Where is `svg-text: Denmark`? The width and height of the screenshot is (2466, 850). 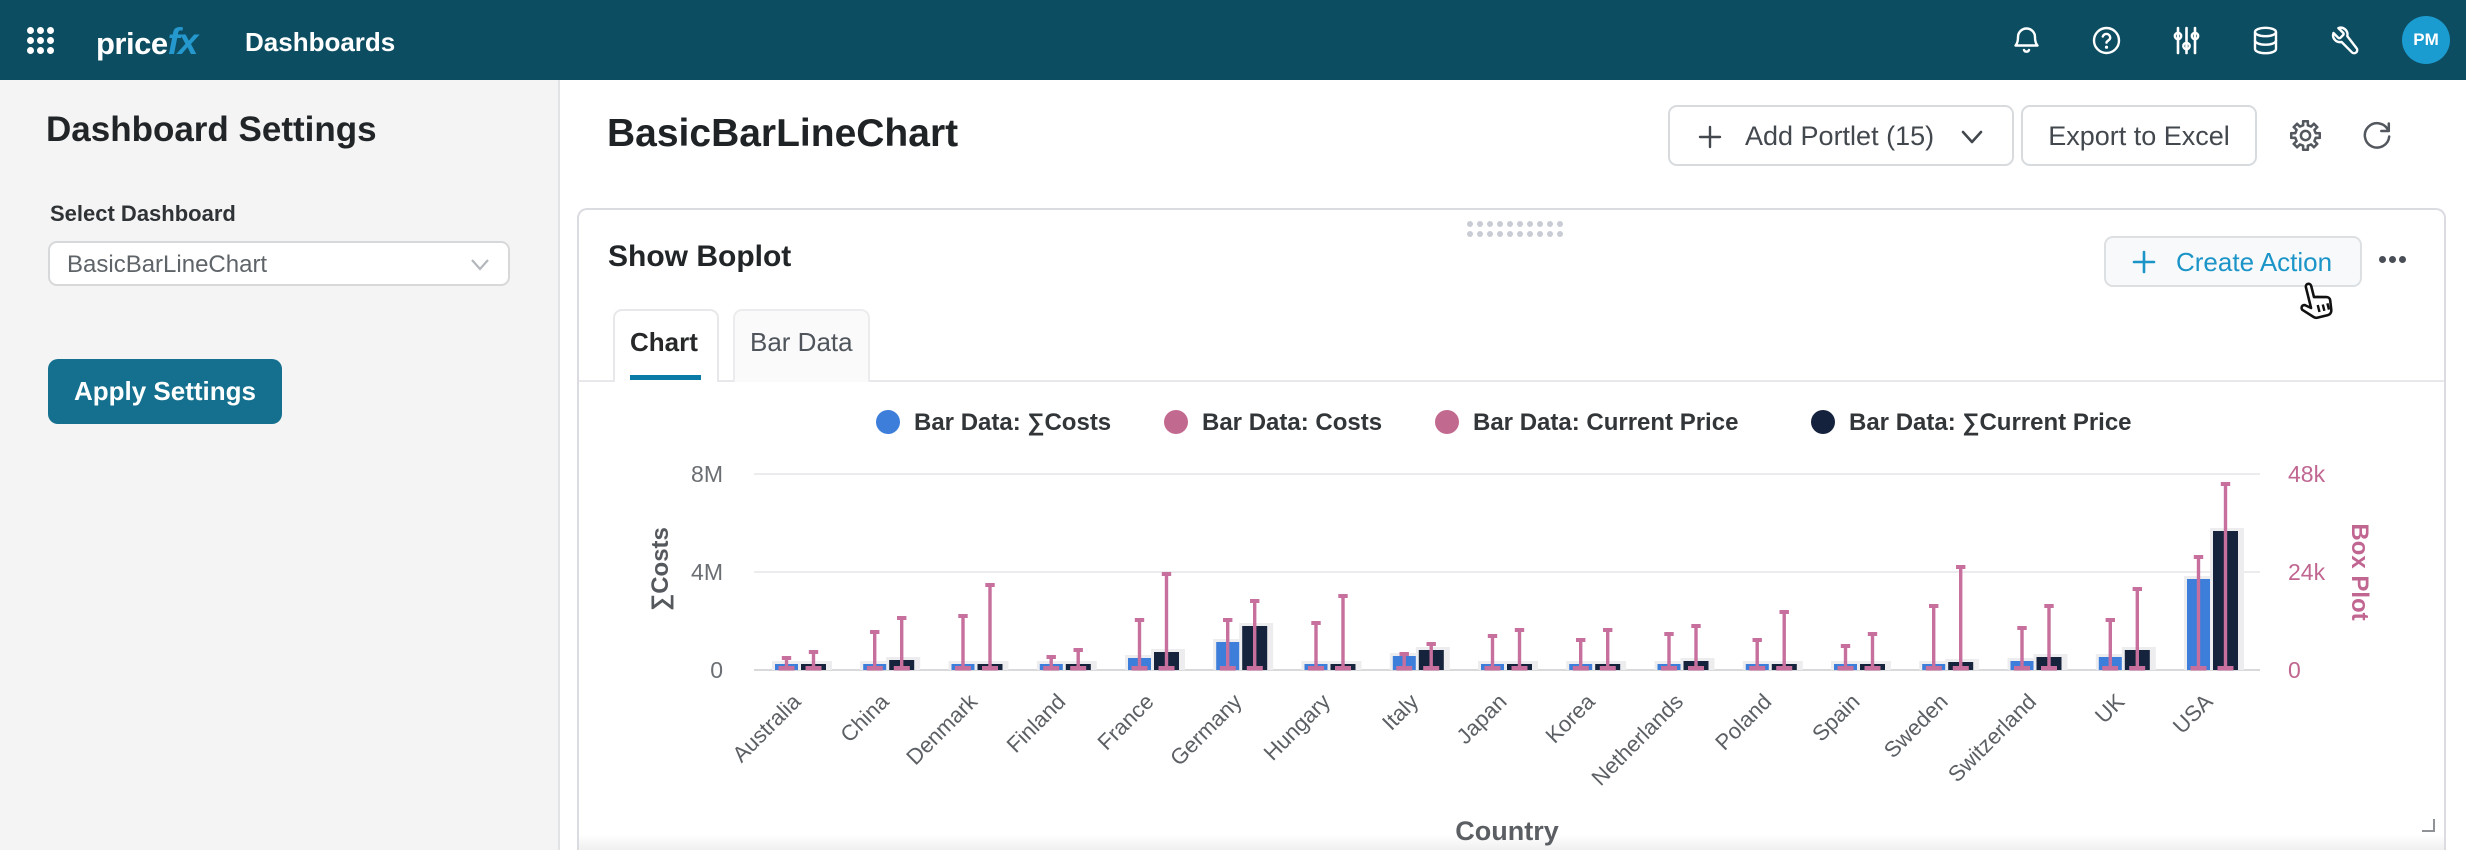
svg-text: Denmark is located at coordinates (941, 728).